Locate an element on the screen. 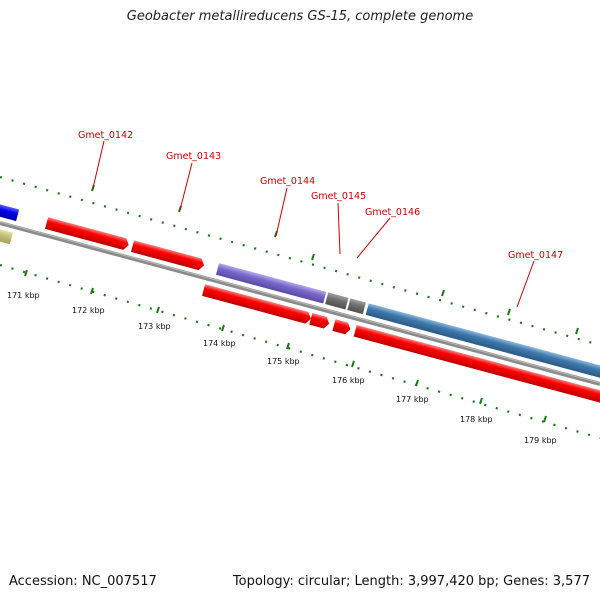 The height and width of the screenshot is (600, 600). gene-label: Gmet_0146 is located at coordinates (392, 212).